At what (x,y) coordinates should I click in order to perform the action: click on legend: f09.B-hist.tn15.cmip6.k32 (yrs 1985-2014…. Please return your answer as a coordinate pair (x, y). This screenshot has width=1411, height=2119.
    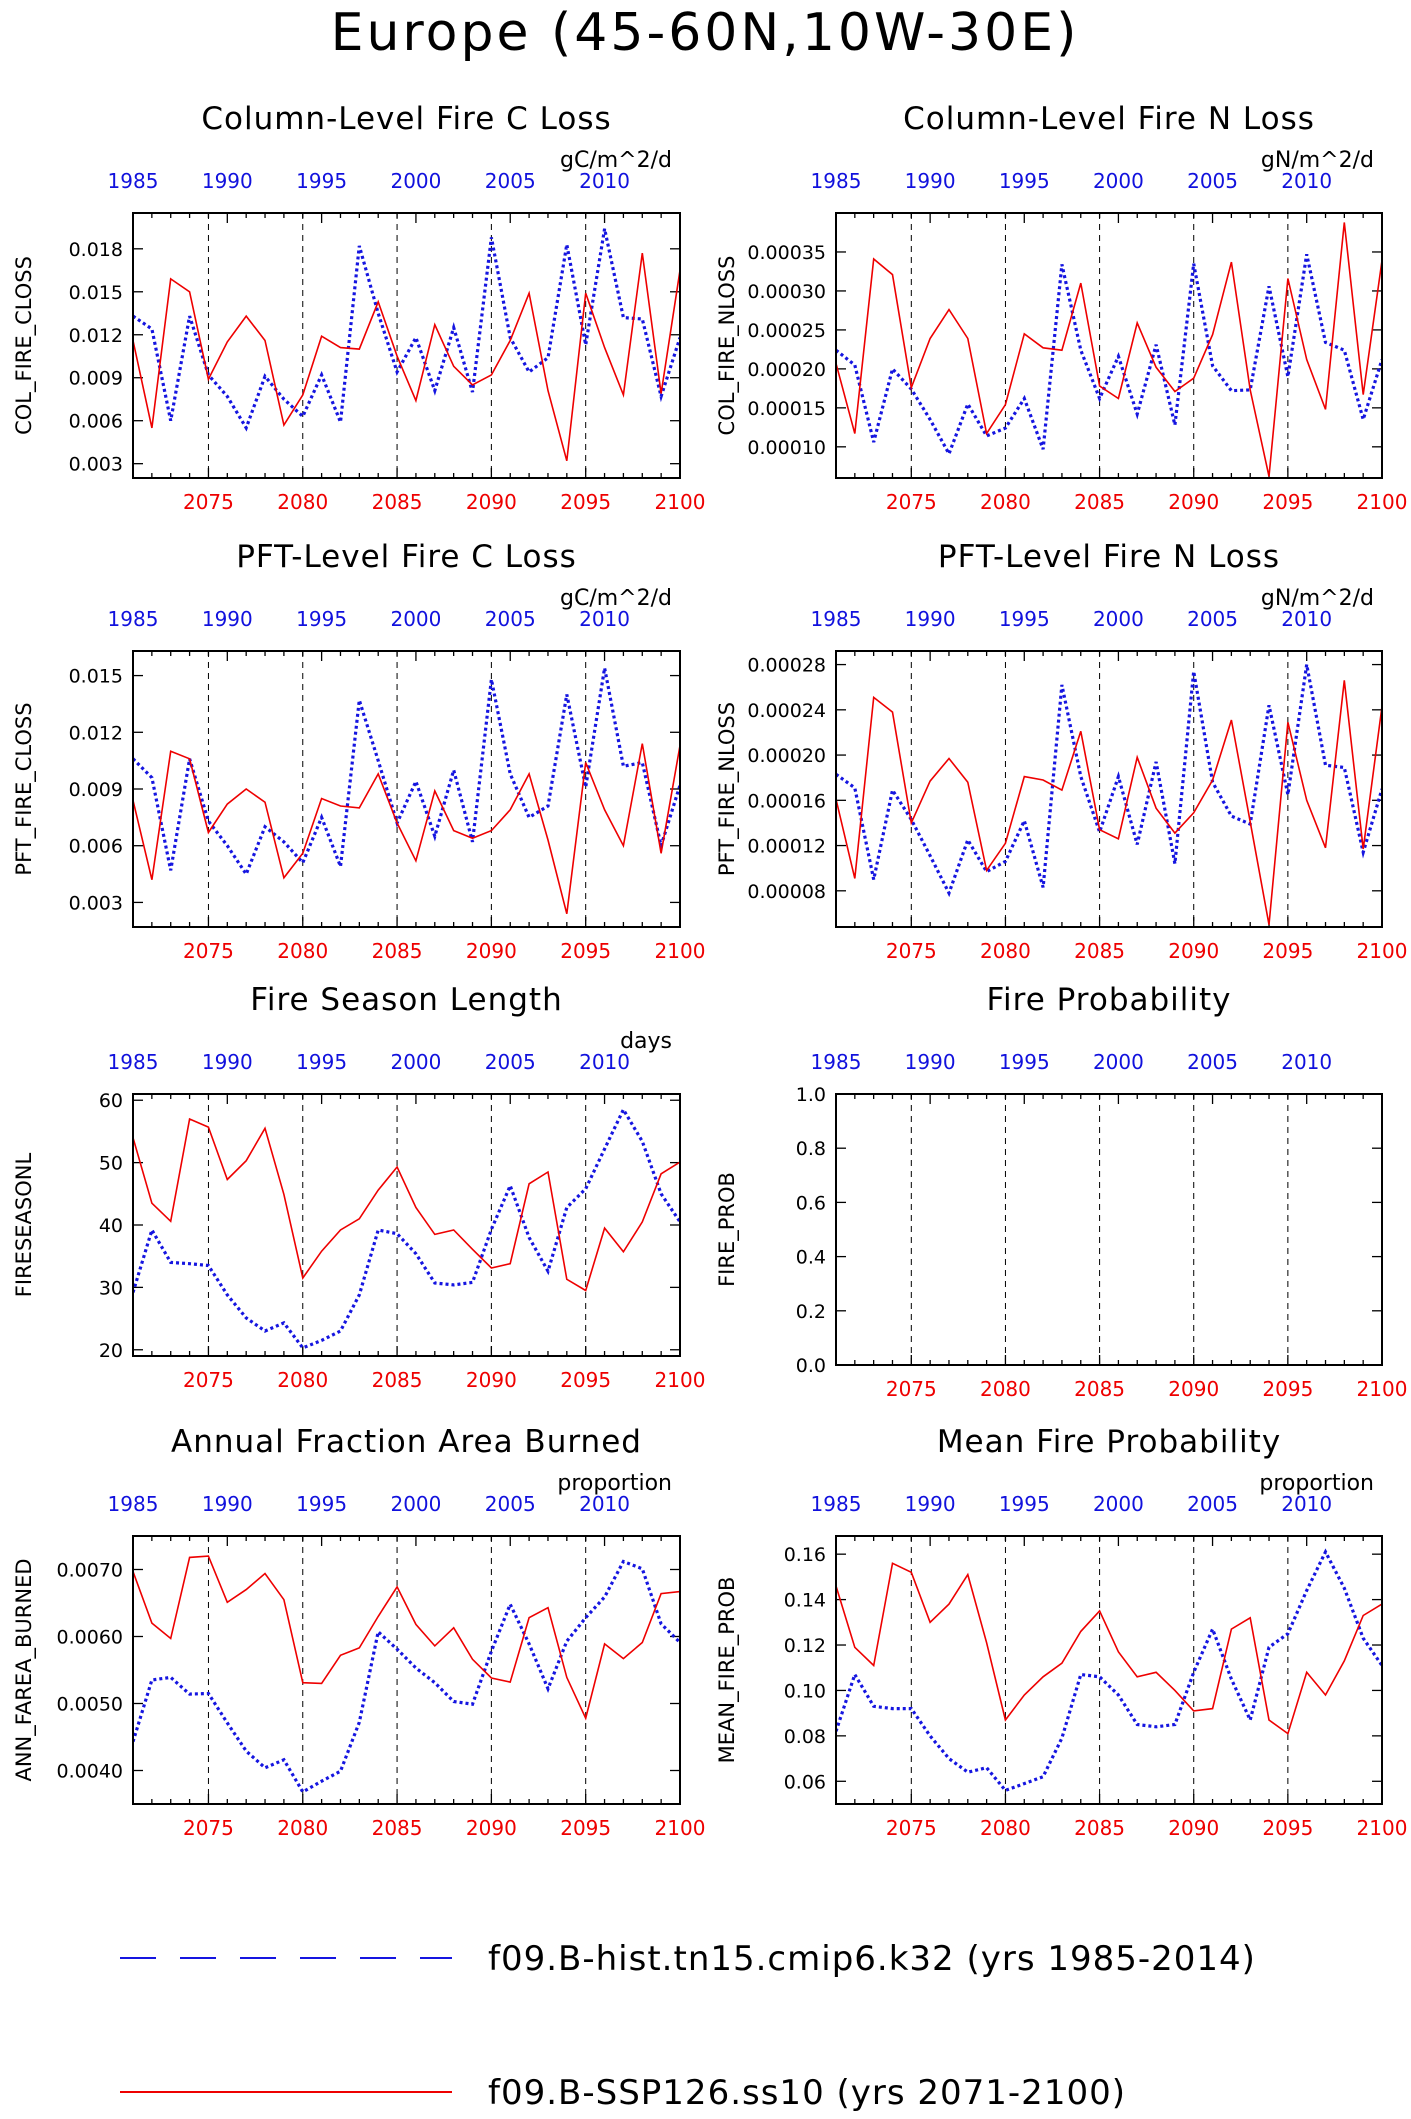
    Looking at the image, I should click on (688, 2026).